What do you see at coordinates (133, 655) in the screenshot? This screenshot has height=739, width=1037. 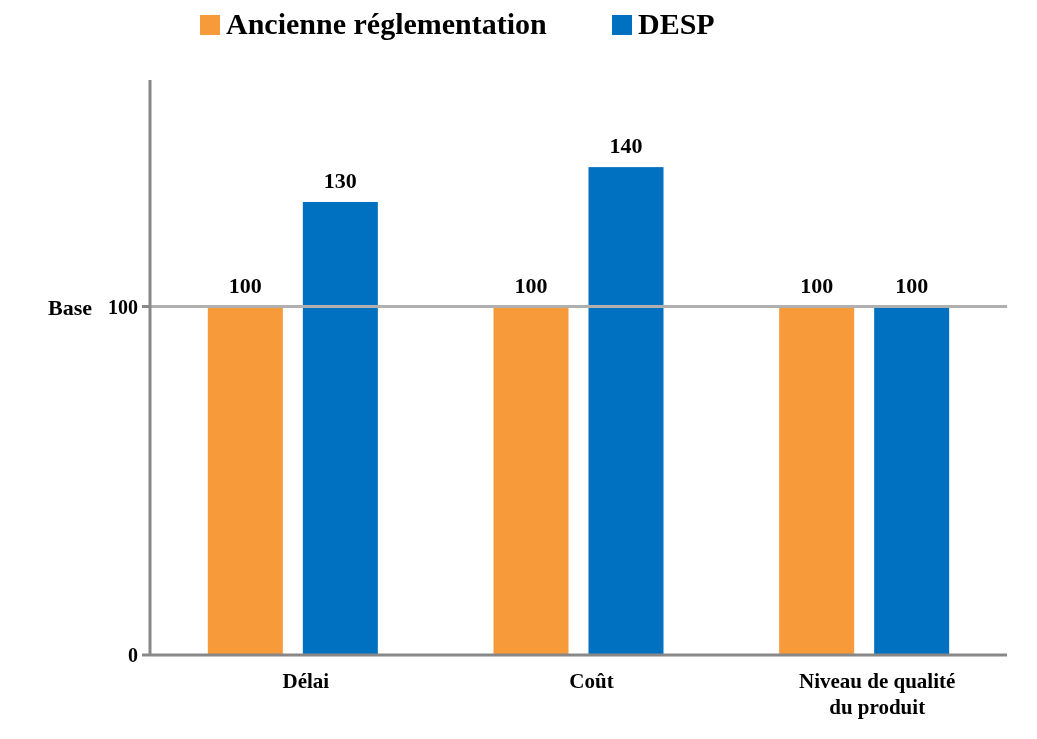 I see `y-tick-label: 0` at bounding box center [133, 655].